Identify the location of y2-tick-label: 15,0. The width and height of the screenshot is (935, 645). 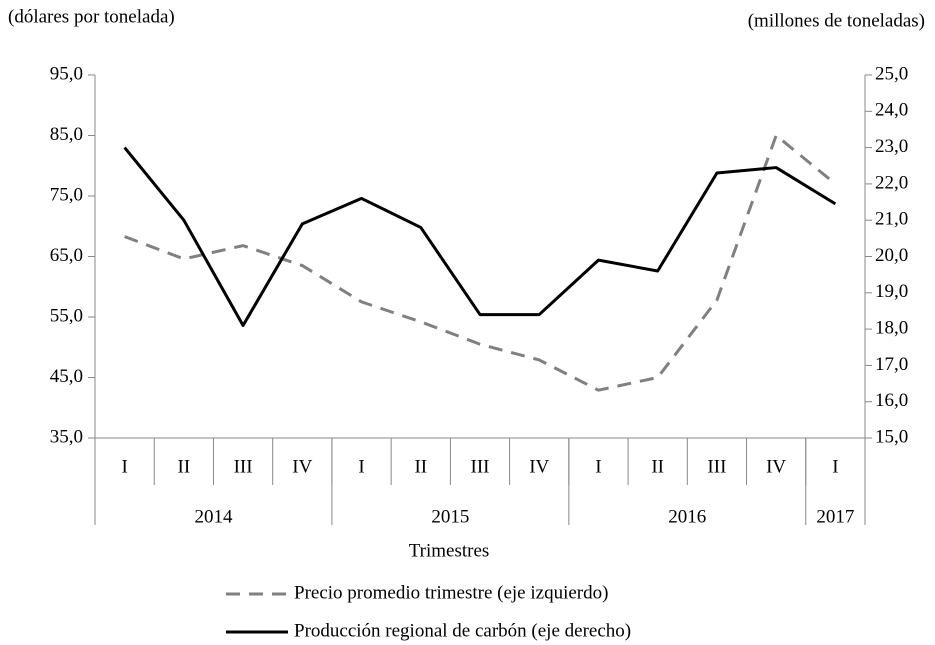
(891, 436).